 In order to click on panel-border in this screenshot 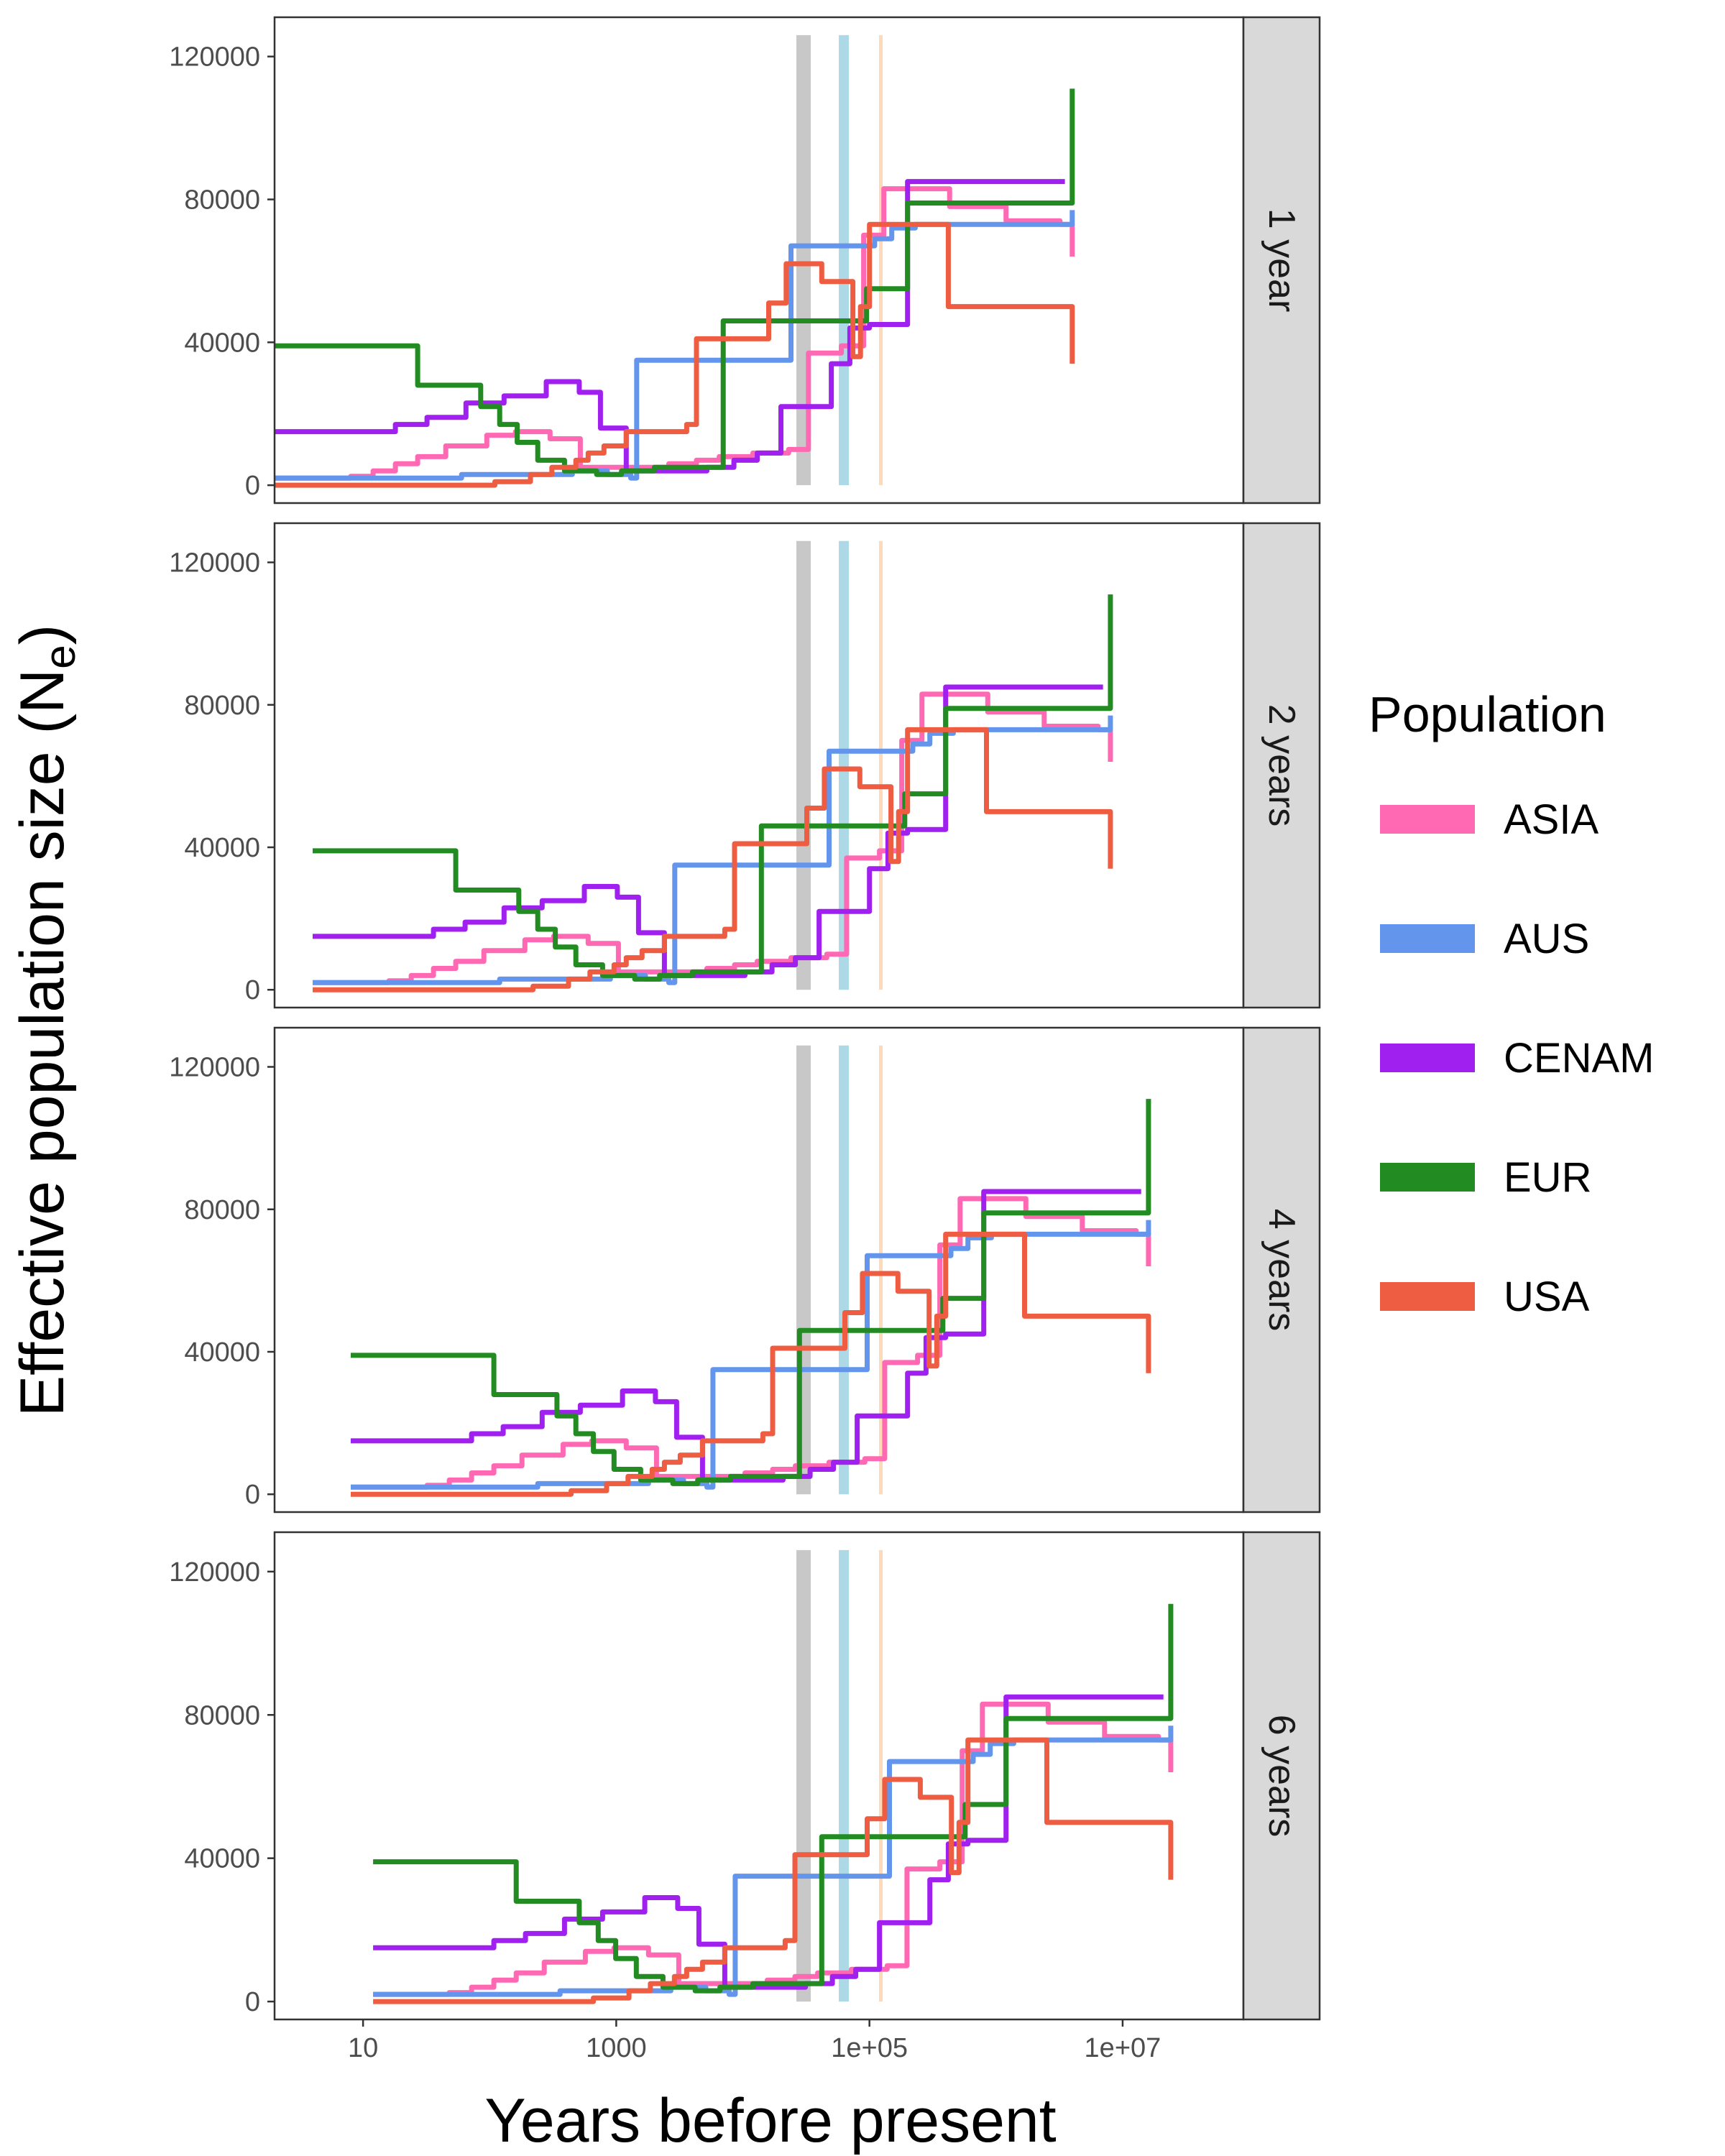, I will do `click(759, 260)`.